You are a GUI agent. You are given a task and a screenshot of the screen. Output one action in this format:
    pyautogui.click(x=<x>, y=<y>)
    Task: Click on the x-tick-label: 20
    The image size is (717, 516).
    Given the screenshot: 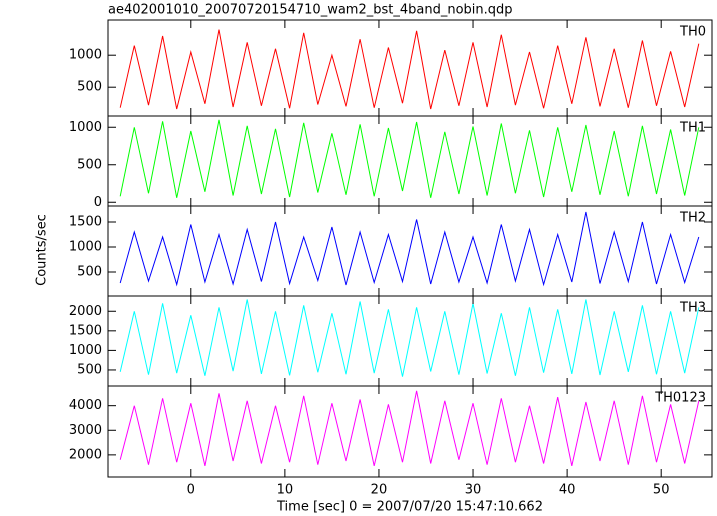 What is the action you would take?
    pyautogui.click(x=379, y=490)
    